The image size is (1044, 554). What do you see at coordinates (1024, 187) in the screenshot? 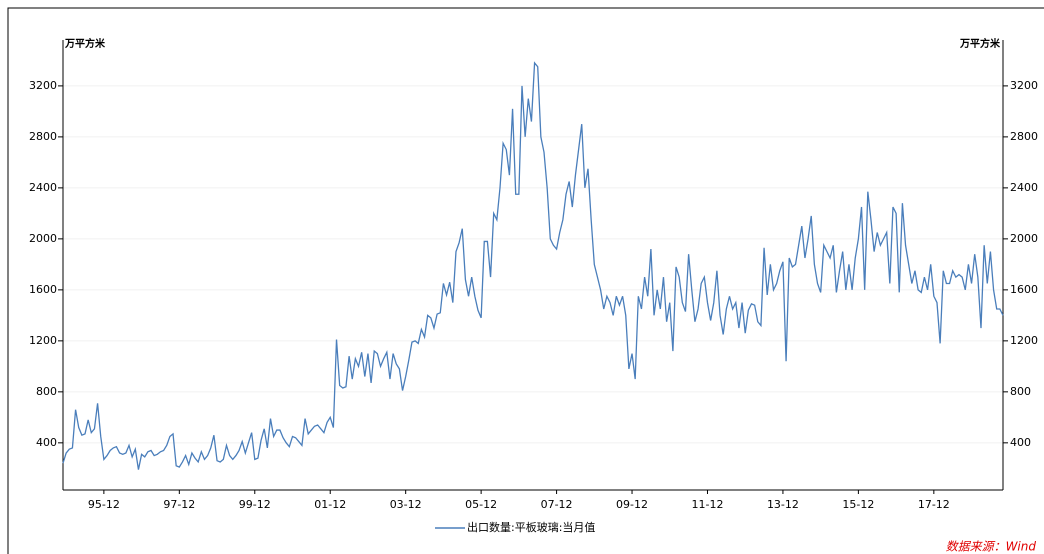
I see `y2-tick-label: 2400` at bounding box center [1024, 187].